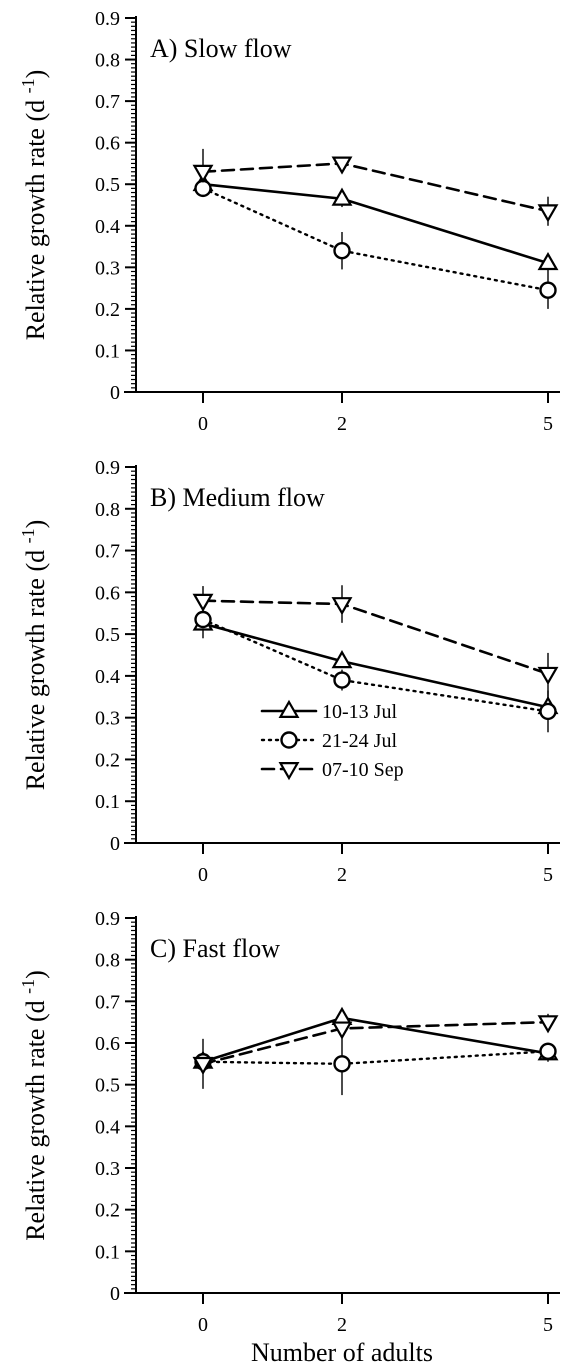  Describe the element at coordinates (359, 712) in the screenshot. I see `legend-label: 10-13 Jul` at that location.